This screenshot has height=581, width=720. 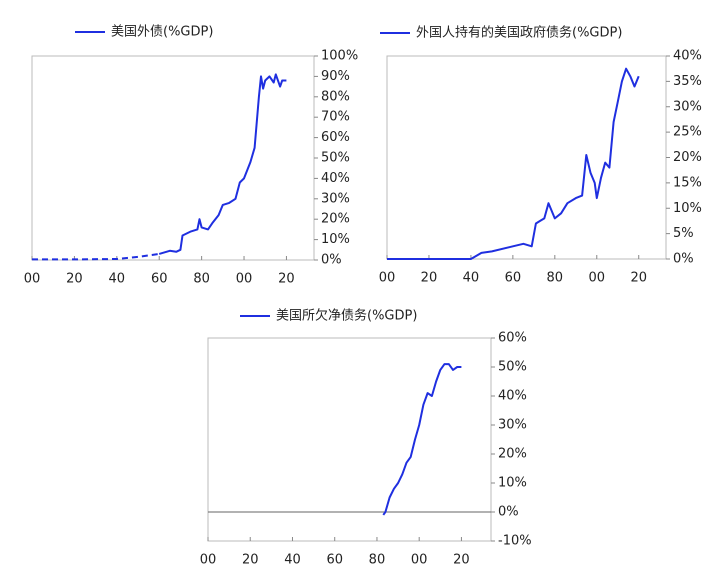 What do you see at coordinates (335, 76) in the screenshot?
I see `y-tick-label: 90%` at bounding box center [335, 76].